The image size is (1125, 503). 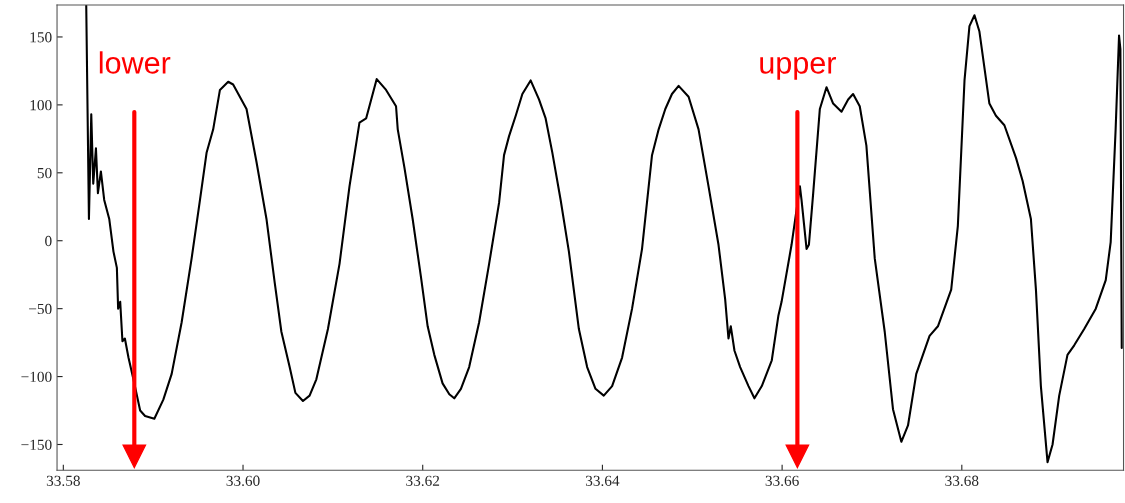 I want to click on y-tick-label: −100, so click(x=36, y=377).